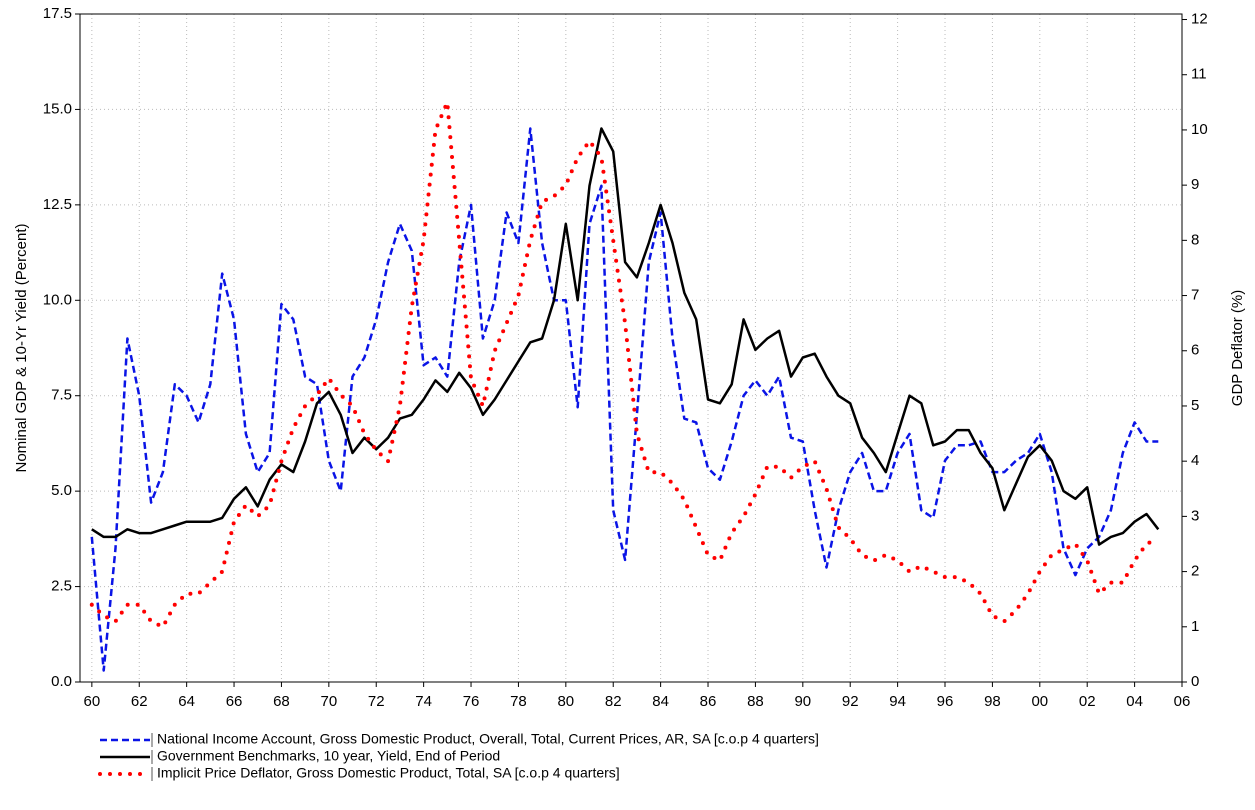 The width and height of the screenshot is (1255, 810). What do you see at coordinates (755, 701) in the screenshot?
I see `x-tick-label: 88` at bounding box center [755, 701].